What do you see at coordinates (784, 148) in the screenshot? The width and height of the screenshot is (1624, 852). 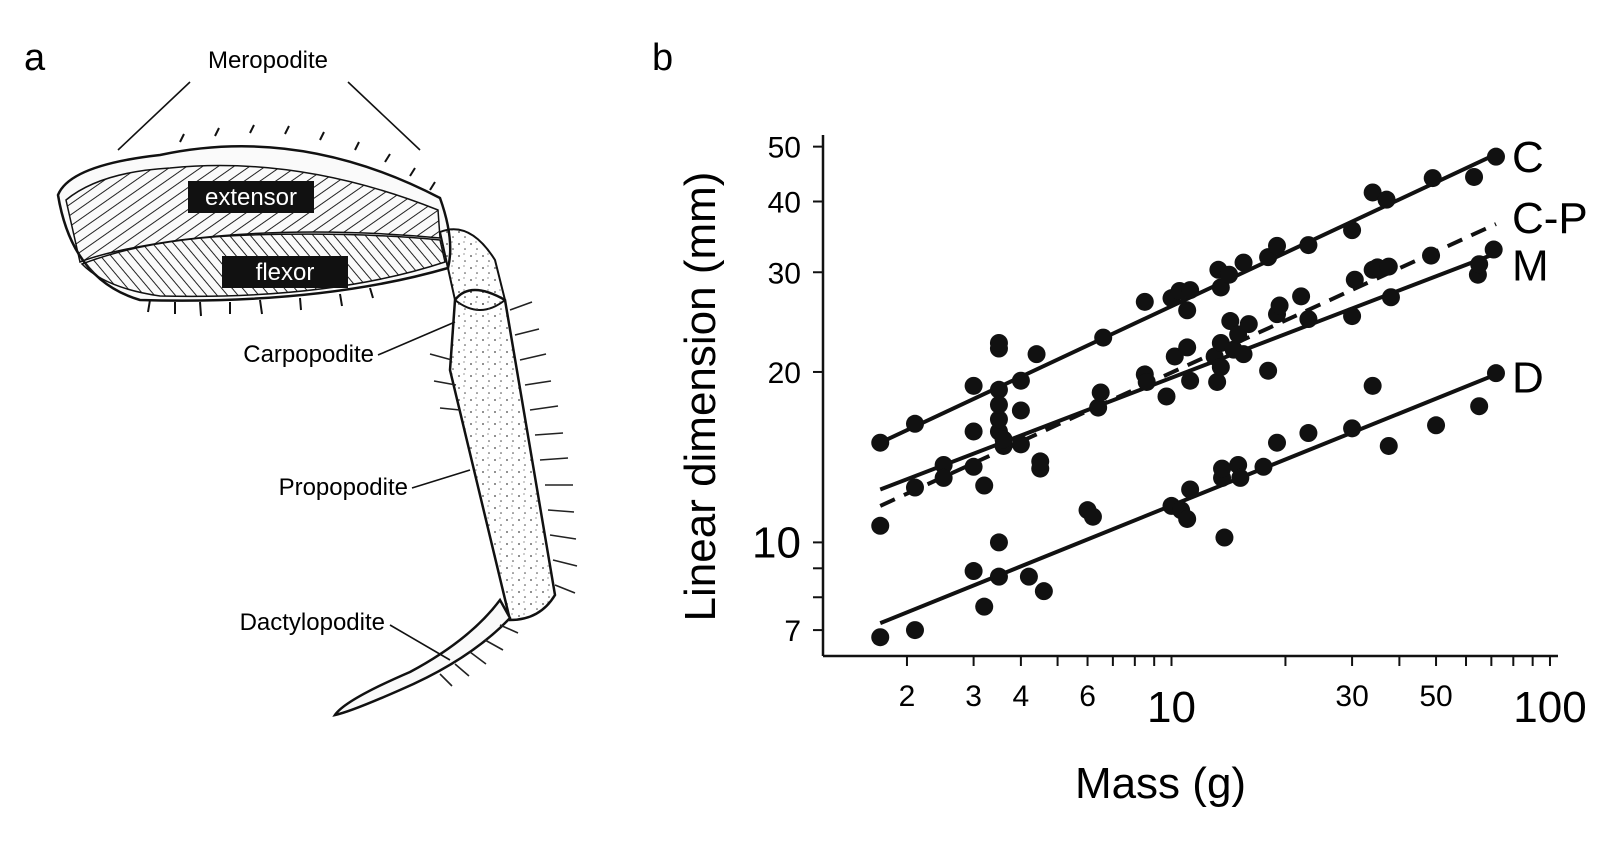 I see `y-tick-label: 50` at bounding box center [784, 148].